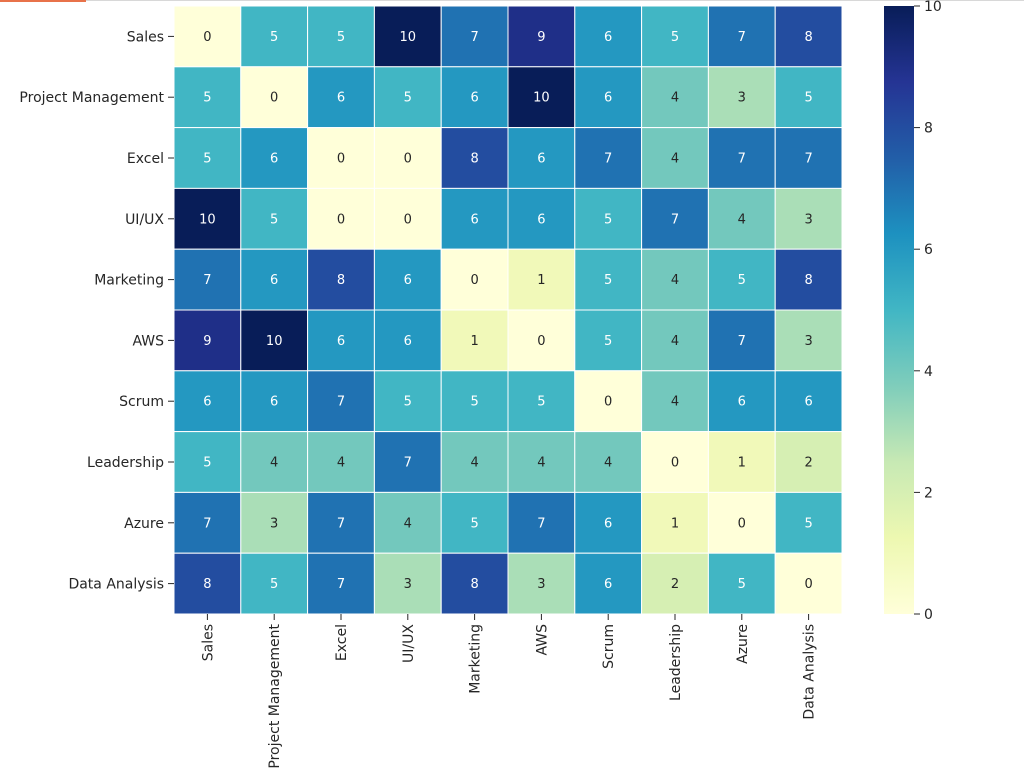 This screenshot has height=783, width=1024. I want to click on y-tick-label-sales: Sales, so click(145, 37).